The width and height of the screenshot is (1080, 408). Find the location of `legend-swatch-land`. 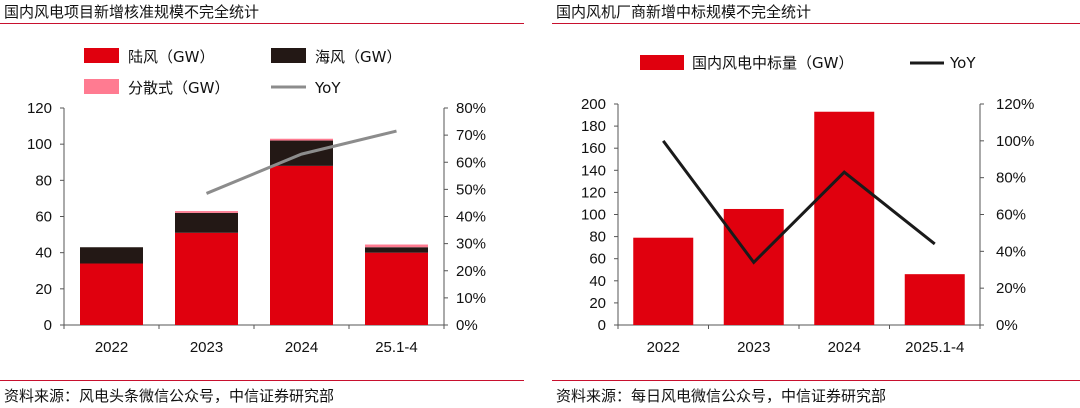

legend-swatch-land is located at coordinates (101, 55).